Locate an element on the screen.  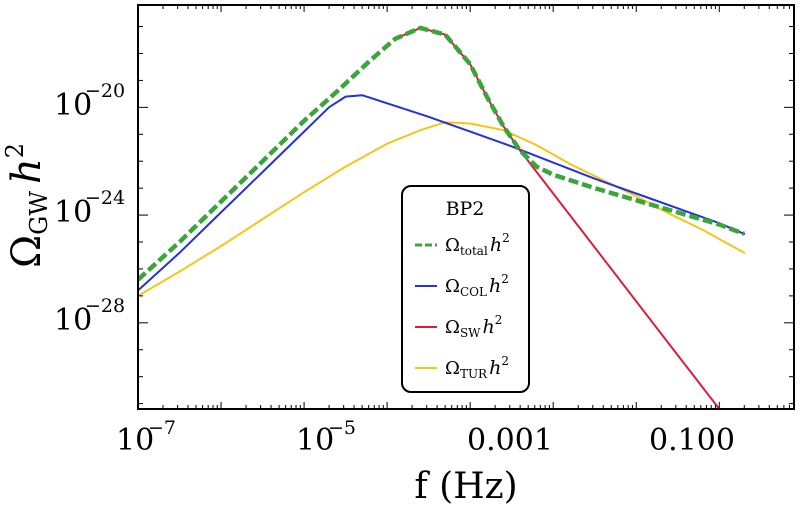
x-tick-label: 0.001 is located at coordinates (510, 440).